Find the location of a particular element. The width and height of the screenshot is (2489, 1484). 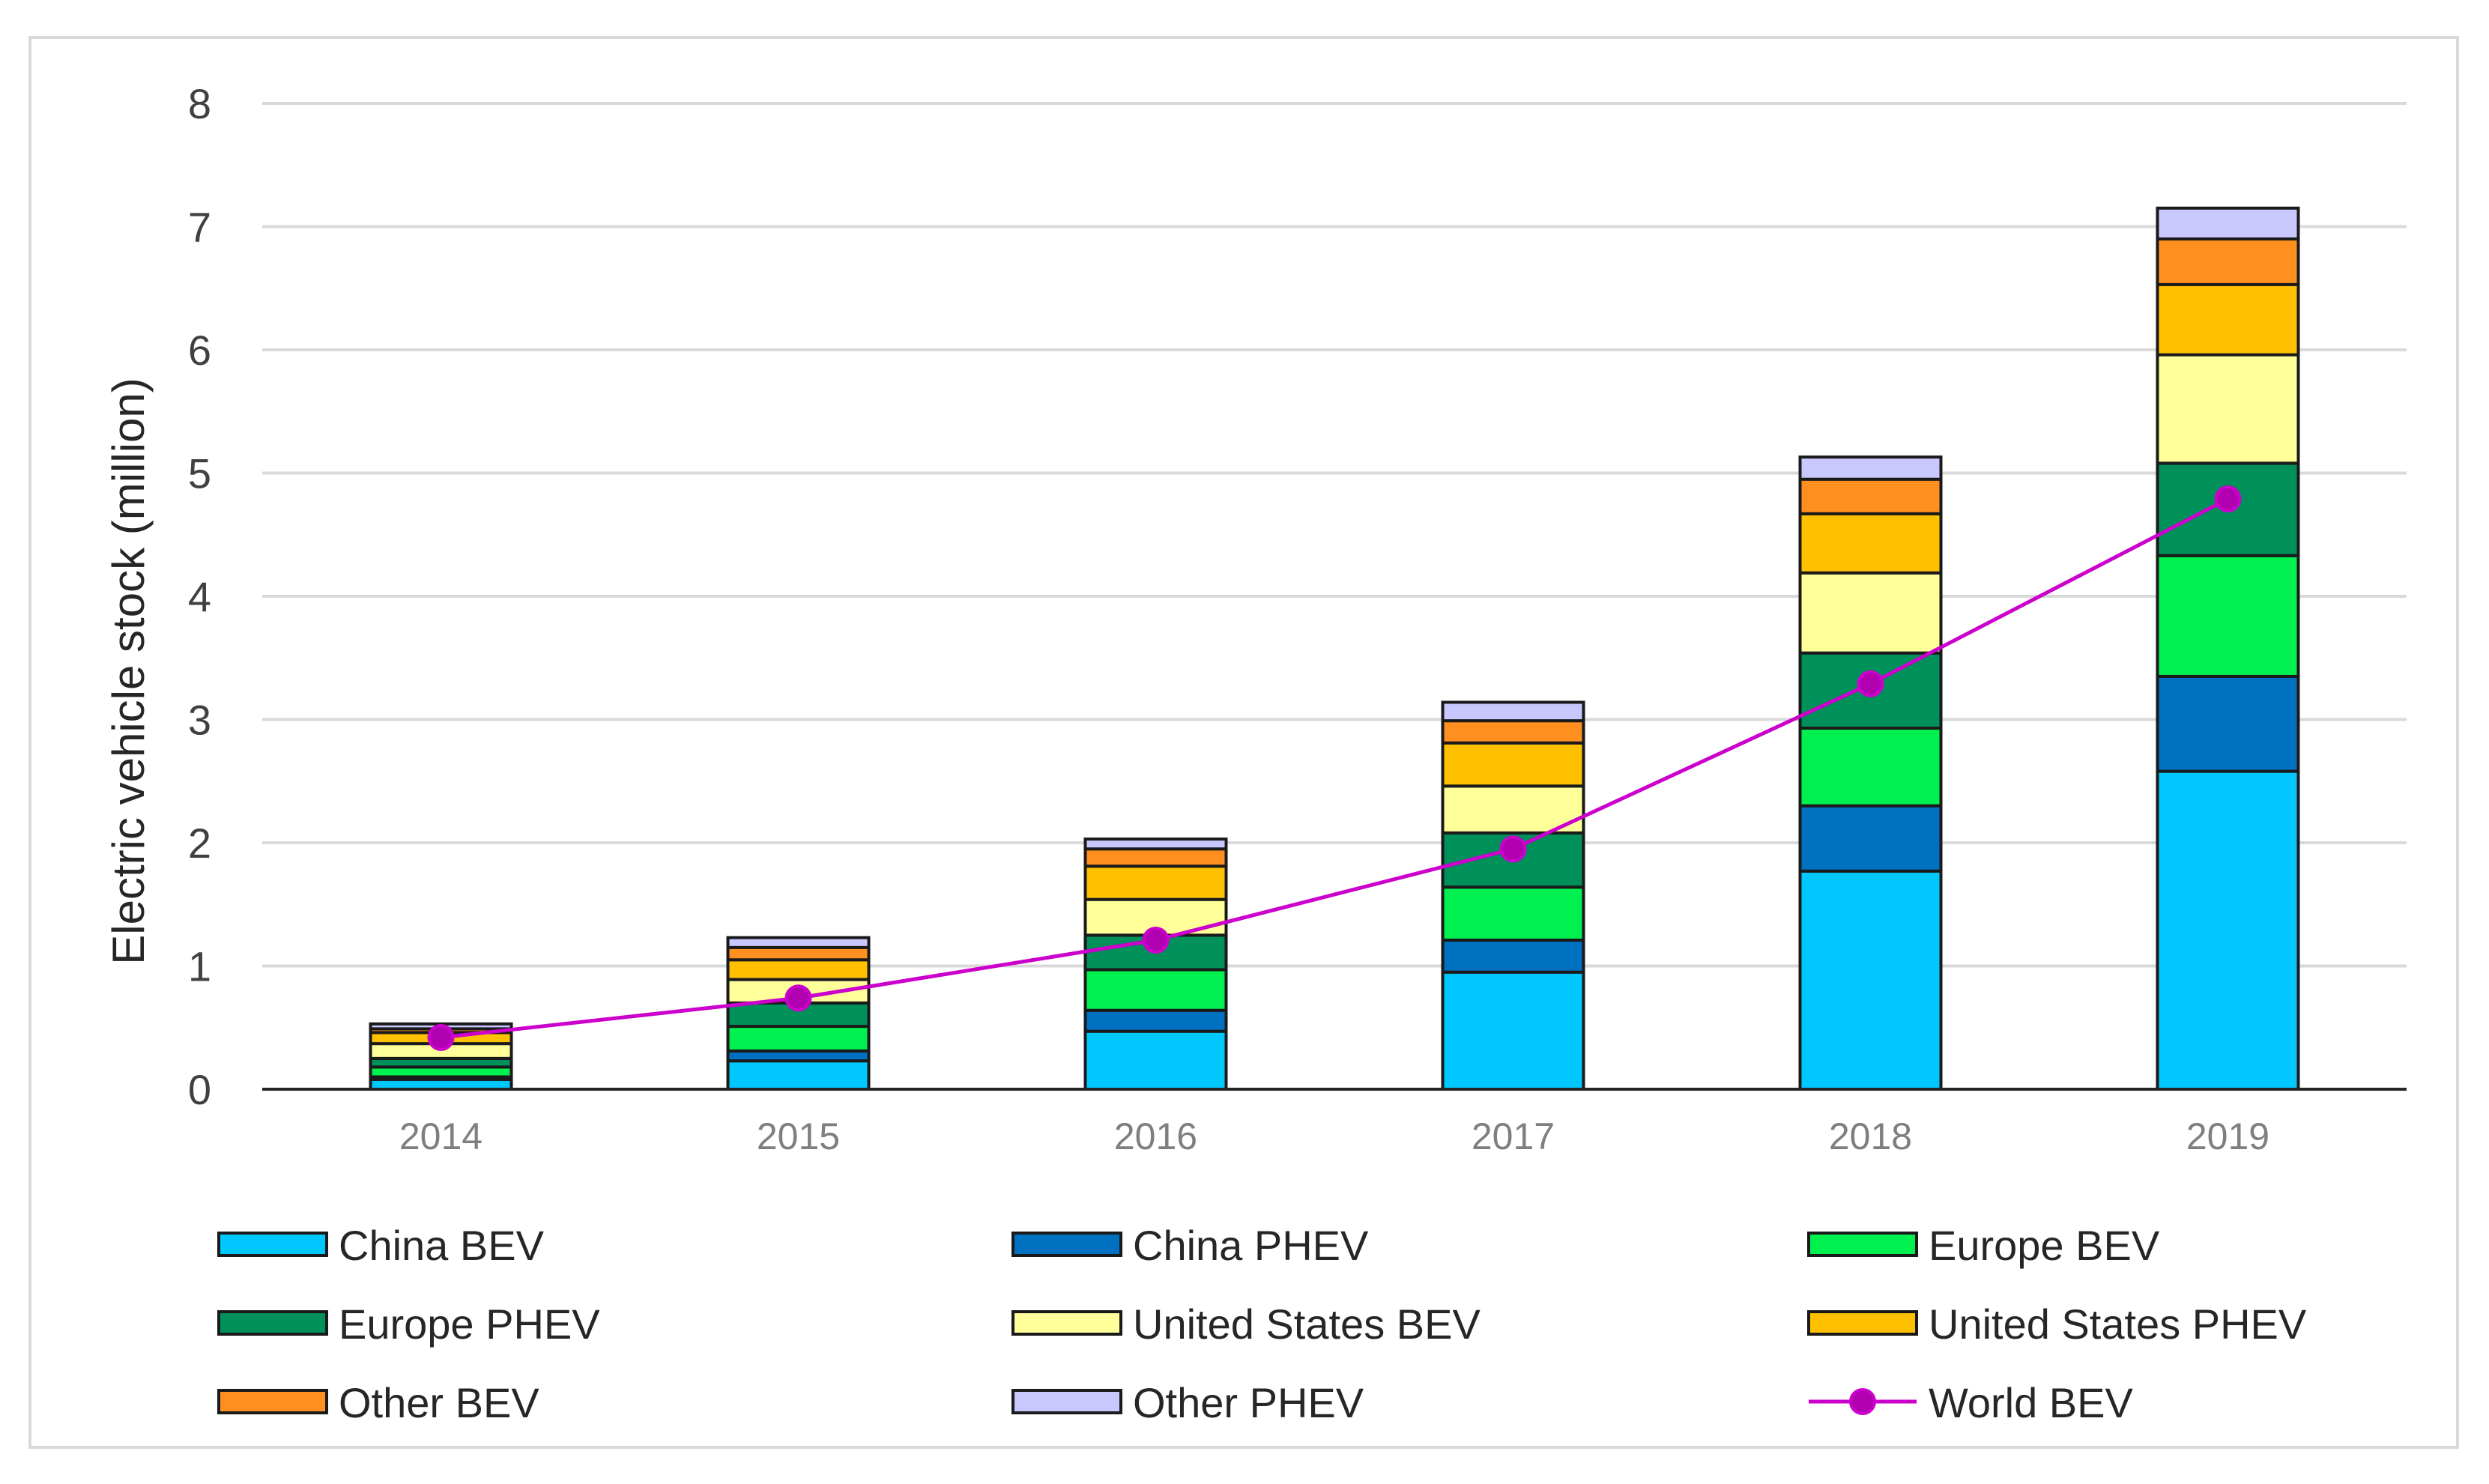

y-tick-label: 1 is located at coordinates (199, 967).